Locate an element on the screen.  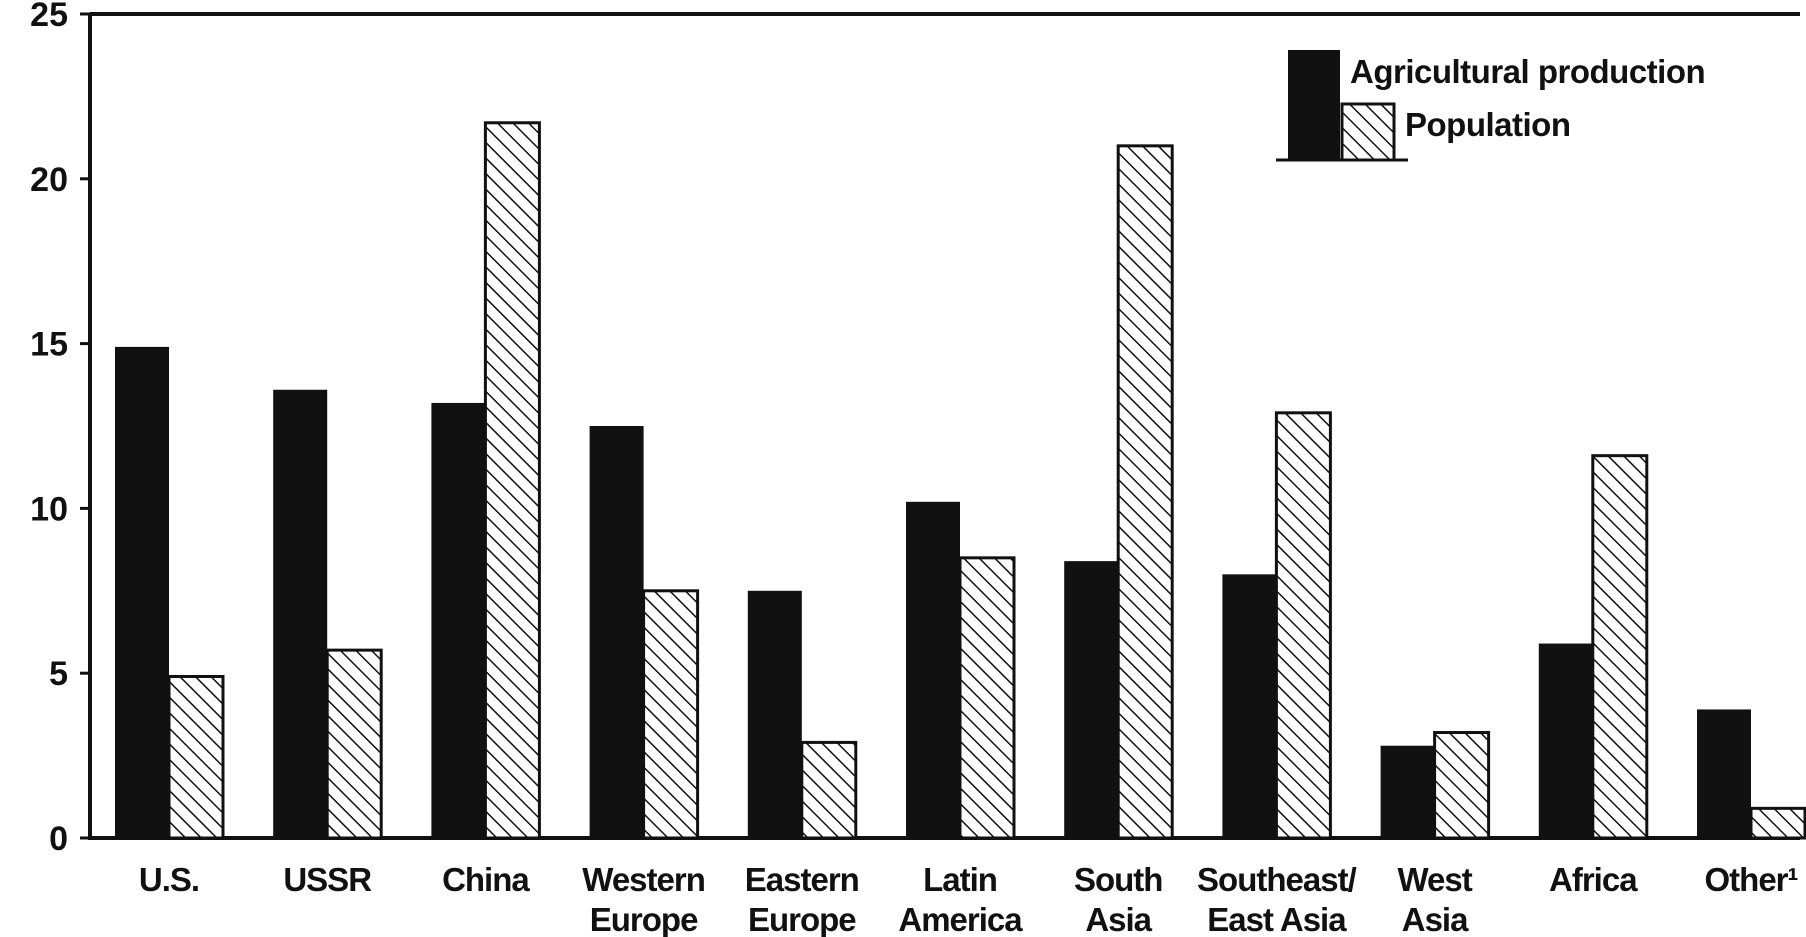
category-label: Other¹ is located at coordinates (1751, 879).